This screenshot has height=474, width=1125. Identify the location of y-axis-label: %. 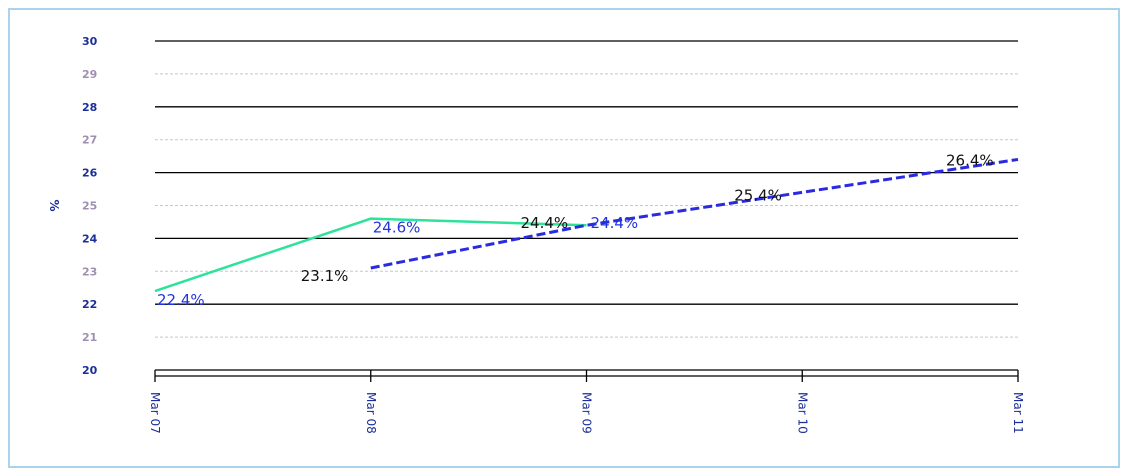
(54, 205).